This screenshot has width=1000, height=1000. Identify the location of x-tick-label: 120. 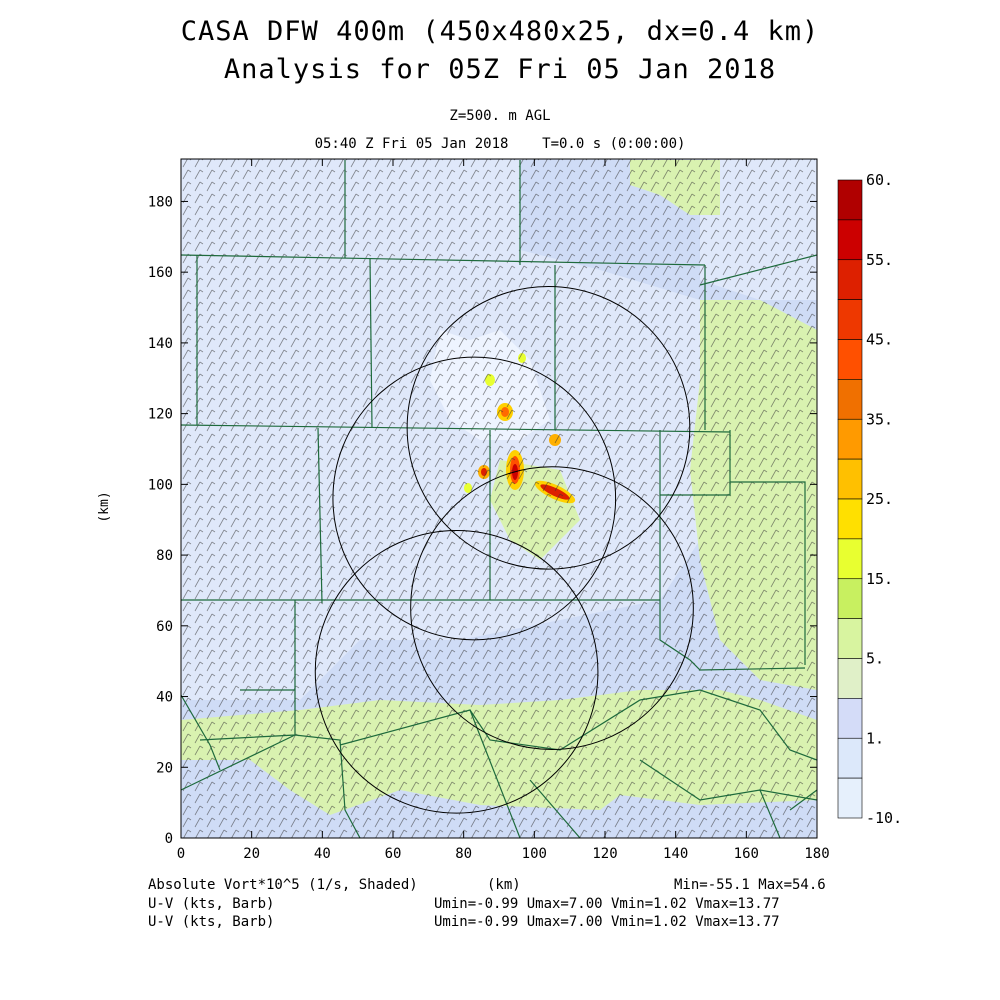
(604, 854).